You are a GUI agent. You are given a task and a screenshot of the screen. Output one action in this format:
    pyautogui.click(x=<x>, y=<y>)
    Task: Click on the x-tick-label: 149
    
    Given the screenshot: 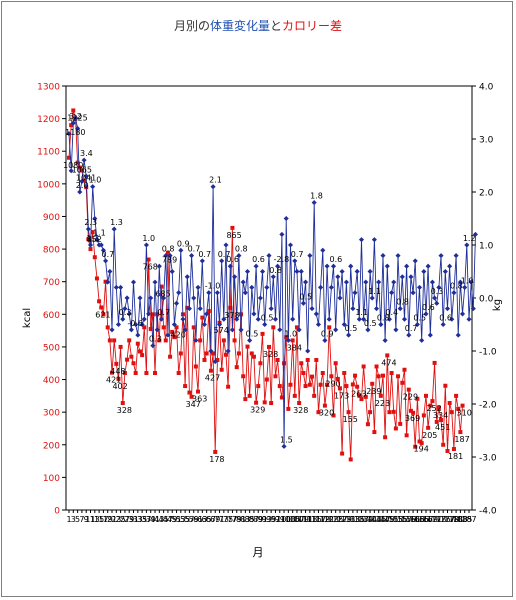 What is the action you would take?
    pyautogui.click(x=387, y=519)
    